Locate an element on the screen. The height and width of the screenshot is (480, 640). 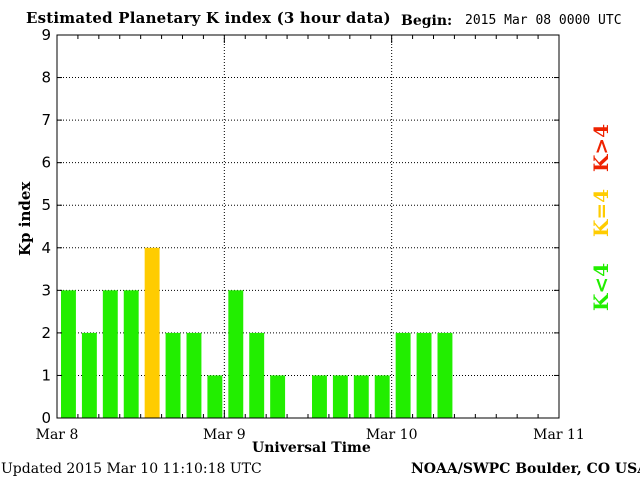
legend-item: K>4 is located at coordinates (601, 148).